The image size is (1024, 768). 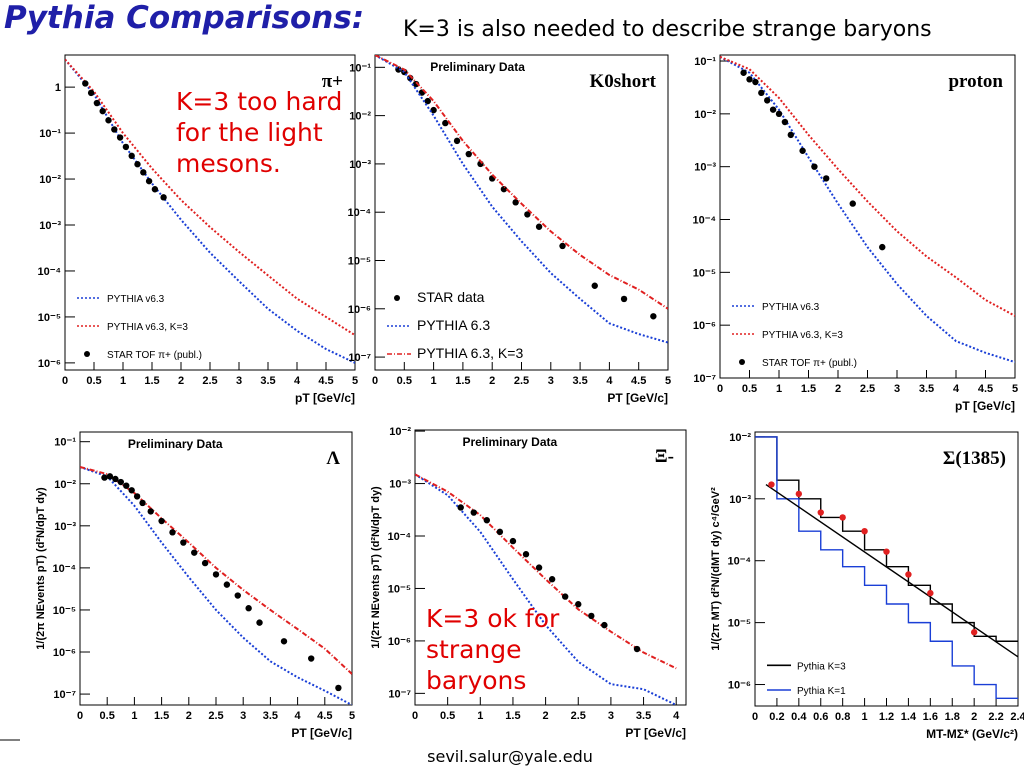 I want to click on x-tick-label: 3.5, so click(x=579, y=381).